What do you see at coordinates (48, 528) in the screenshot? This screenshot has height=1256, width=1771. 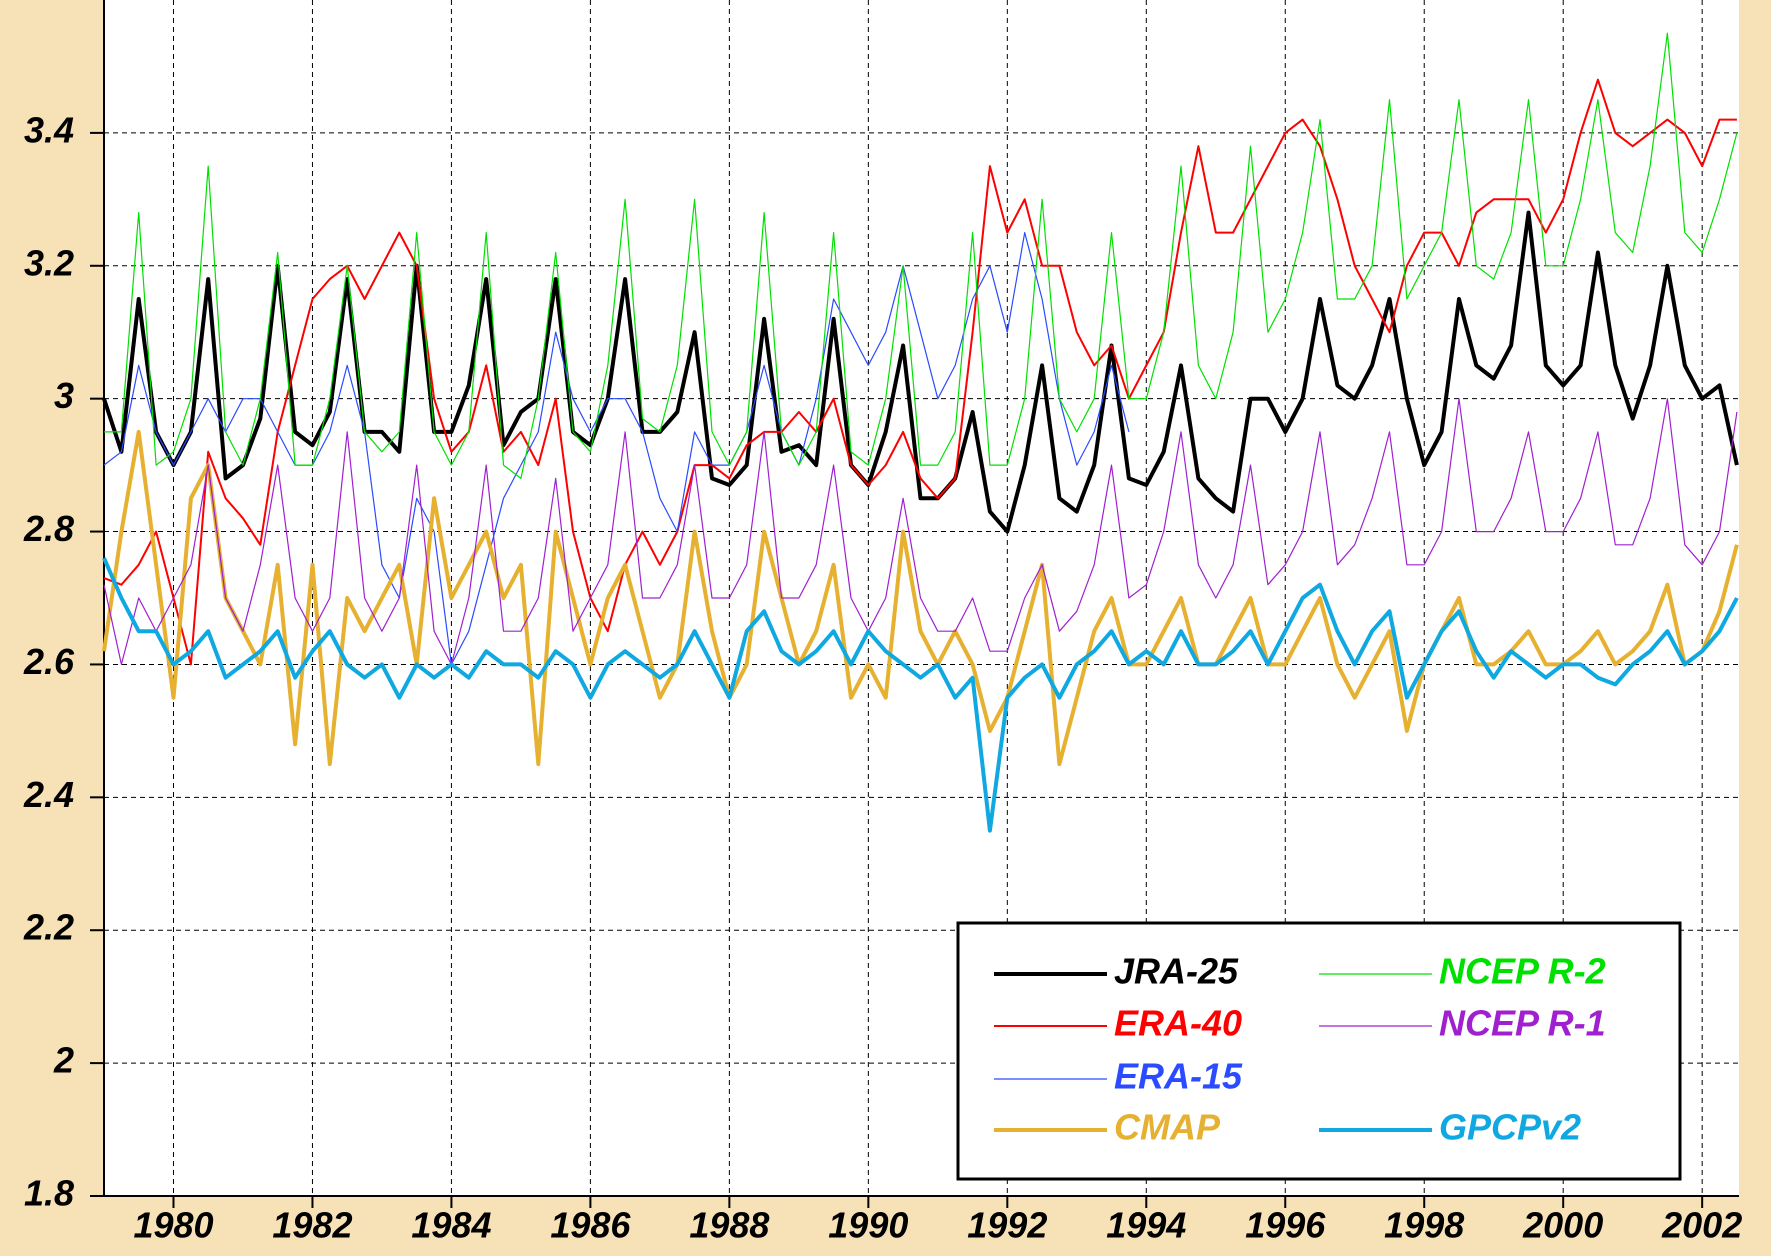 I see `y-tick-label: 2.8` at bounding box center [48, 528].